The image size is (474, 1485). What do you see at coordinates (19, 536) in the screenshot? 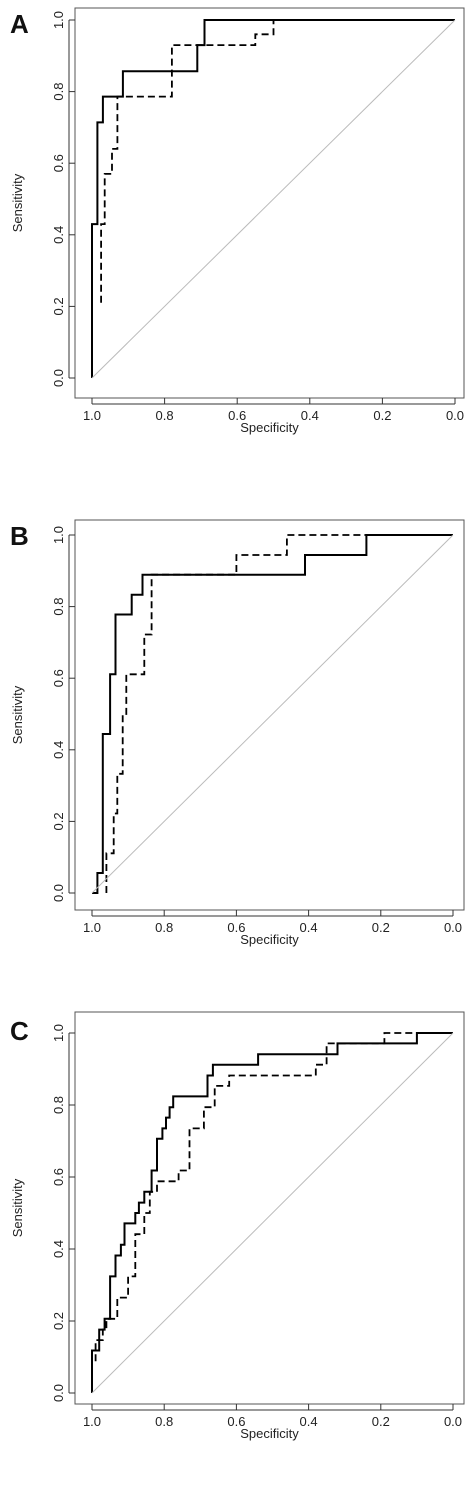
I see `panel-label: B` at bounding box center [19, 536].